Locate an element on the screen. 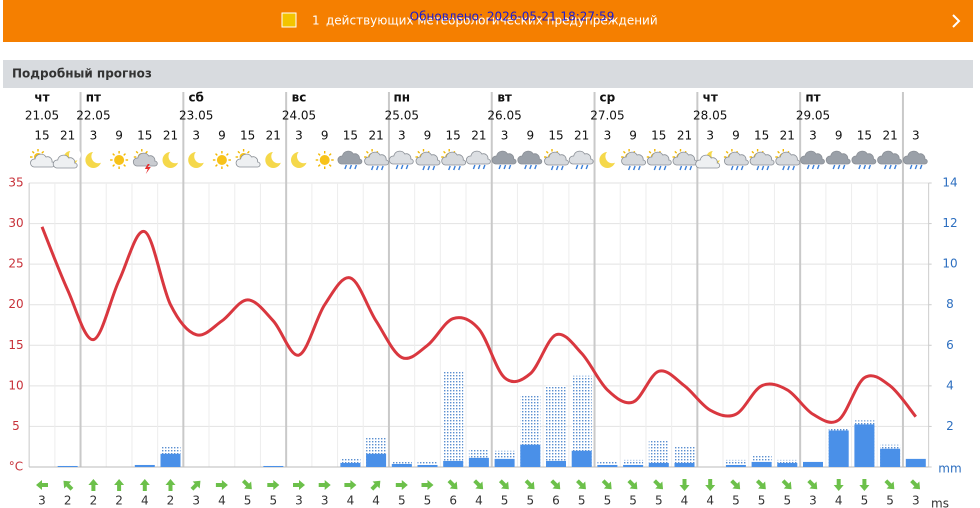 Image resolution: width=980 pixels, height=508 pixels. hour-label: 3 is located at coordinates (402, 136).